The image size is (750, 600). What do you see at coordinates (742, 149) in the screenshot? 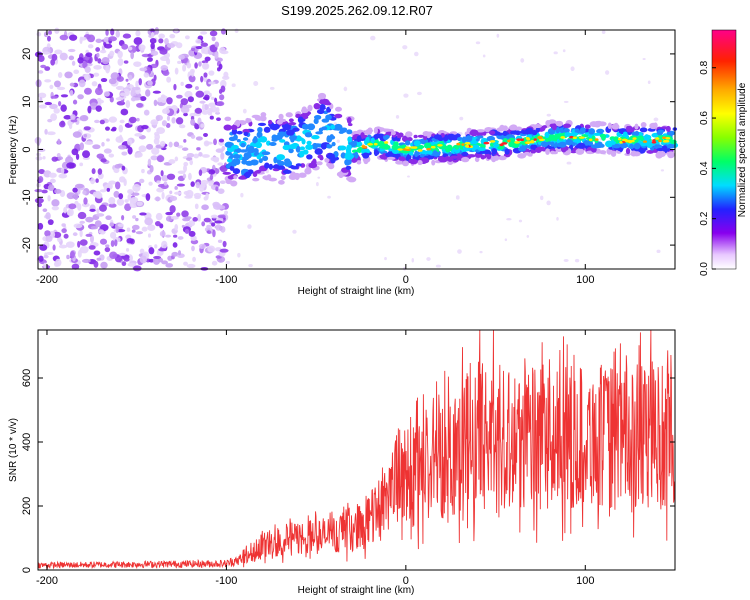
I see `colorbar-label: Normalized spectral amplitude` at bounding box center [742, 149].